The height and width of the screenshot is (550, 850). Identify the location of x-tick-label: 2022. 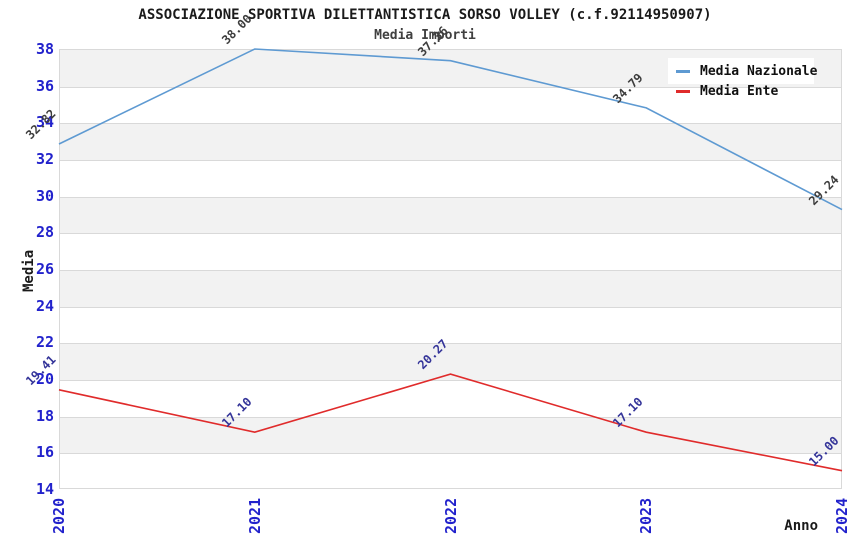
(450, 515).